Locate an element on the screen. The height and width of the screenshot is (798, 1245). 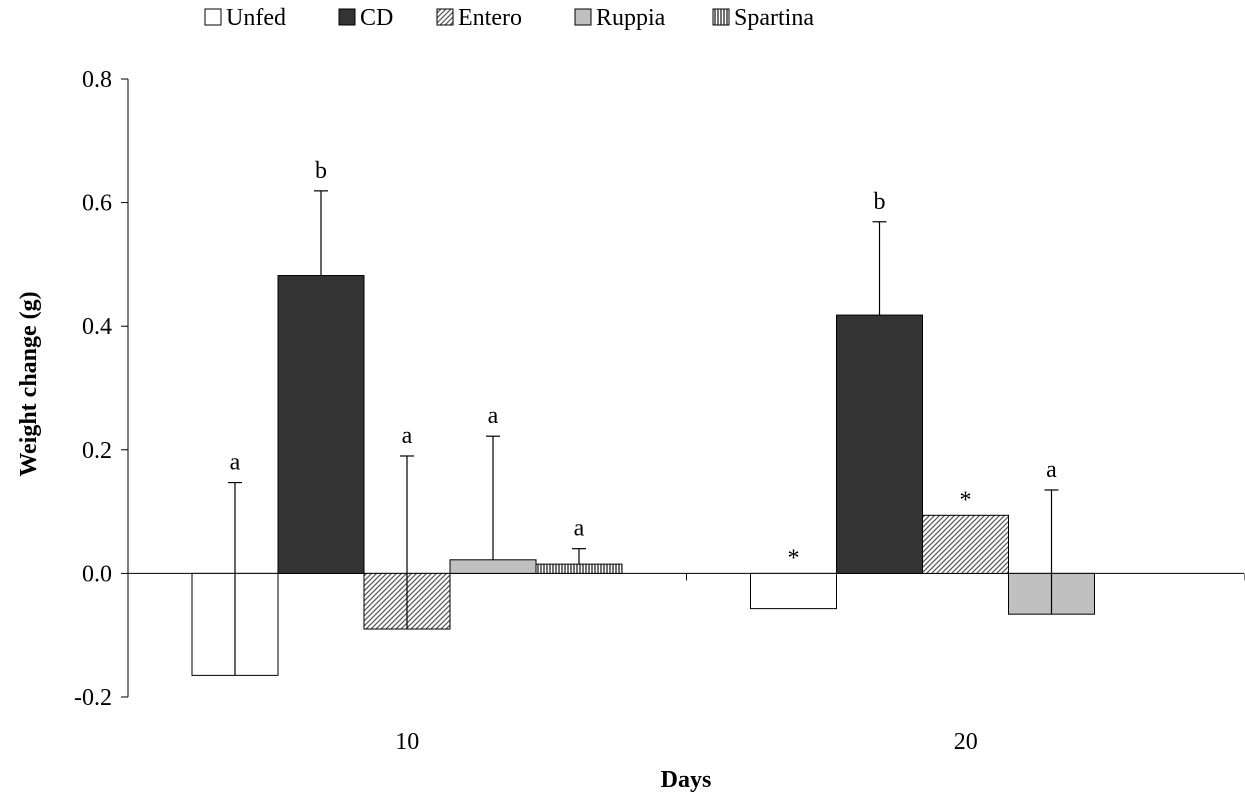
y-tick-label: 0.6 is located at coordinates (97, 204).